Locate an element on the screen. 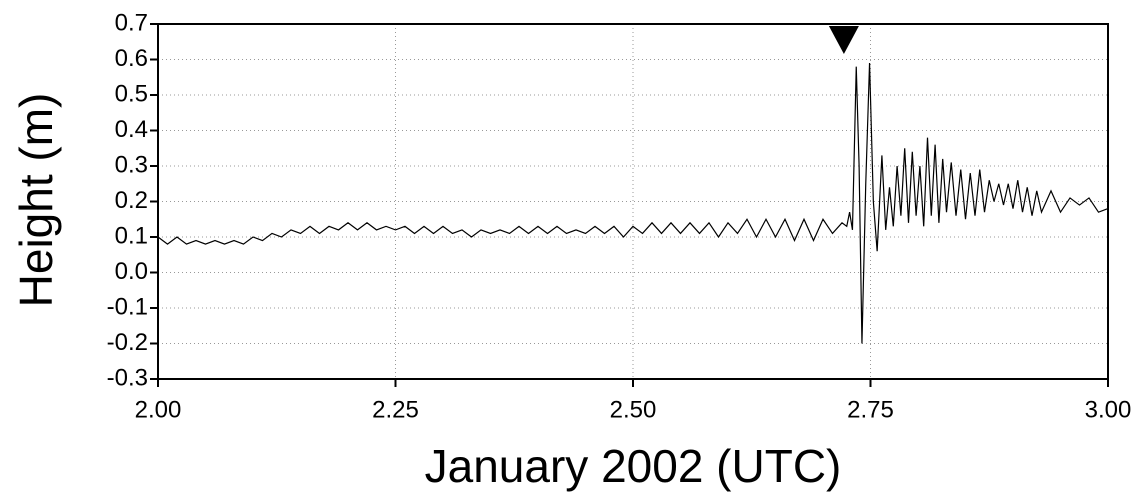 This screenshot has height=502, width=1146. y-tick-label: -0.2 is located at coordinates (127, 342).